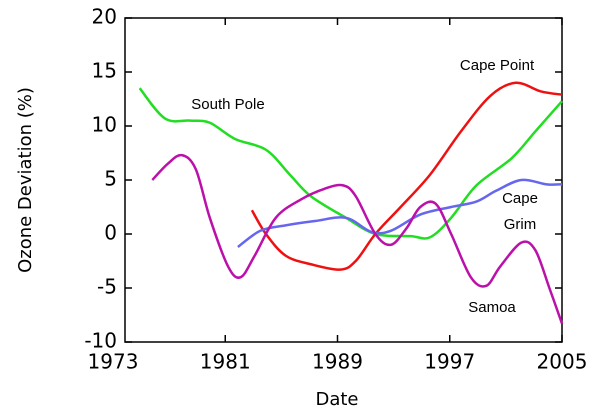 The image size is (594, 411). Describe the element at coordinates (562, 362) in the screenshot. I see `x-tick-label: 2005` at that location.